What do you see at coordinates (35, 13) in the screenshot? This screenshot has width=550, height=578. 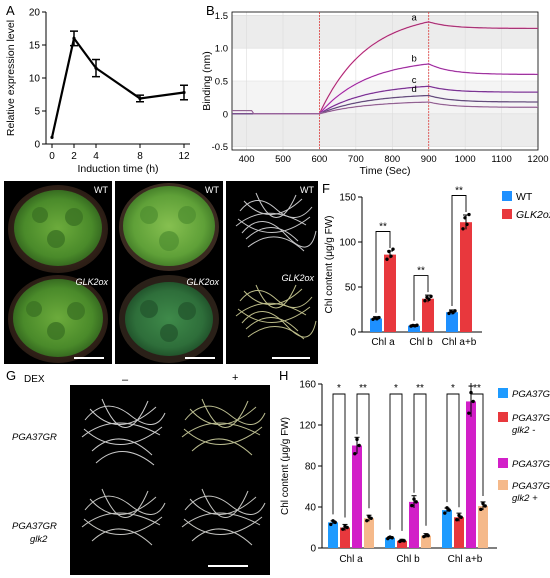 I see `panel-a-y-tick-label: 20` at bounding box center [35, 13].